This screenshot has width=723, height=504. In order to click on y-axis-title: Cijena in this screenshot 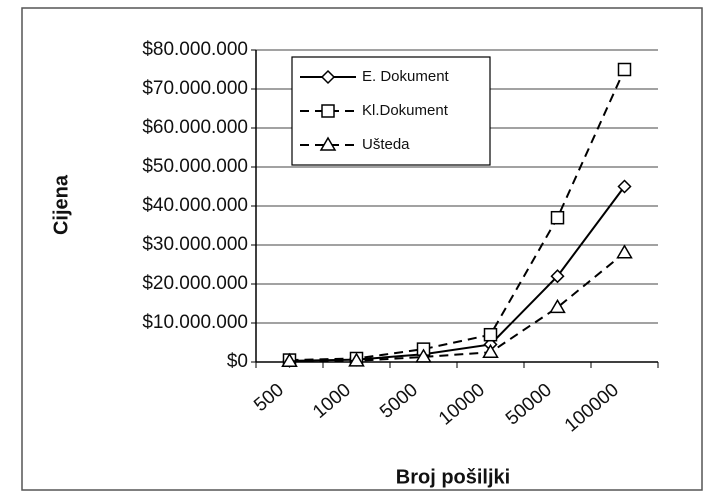, I will do `click(61, 204)`.